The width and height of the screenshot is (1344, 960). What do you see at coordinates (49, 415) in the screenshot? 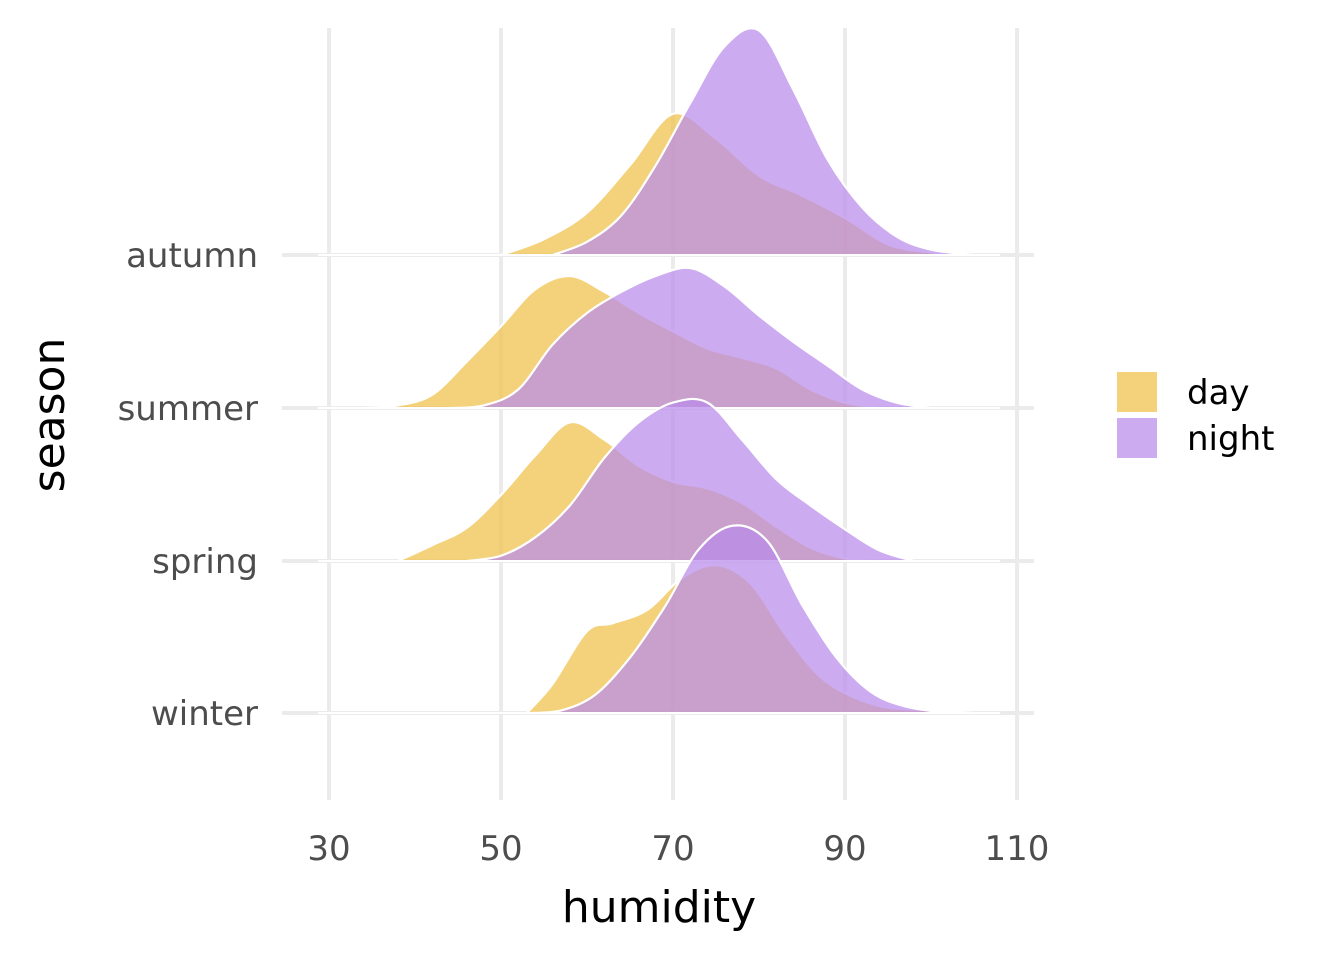
I see `y-axis-title: season` at bounding box center [49, 415].